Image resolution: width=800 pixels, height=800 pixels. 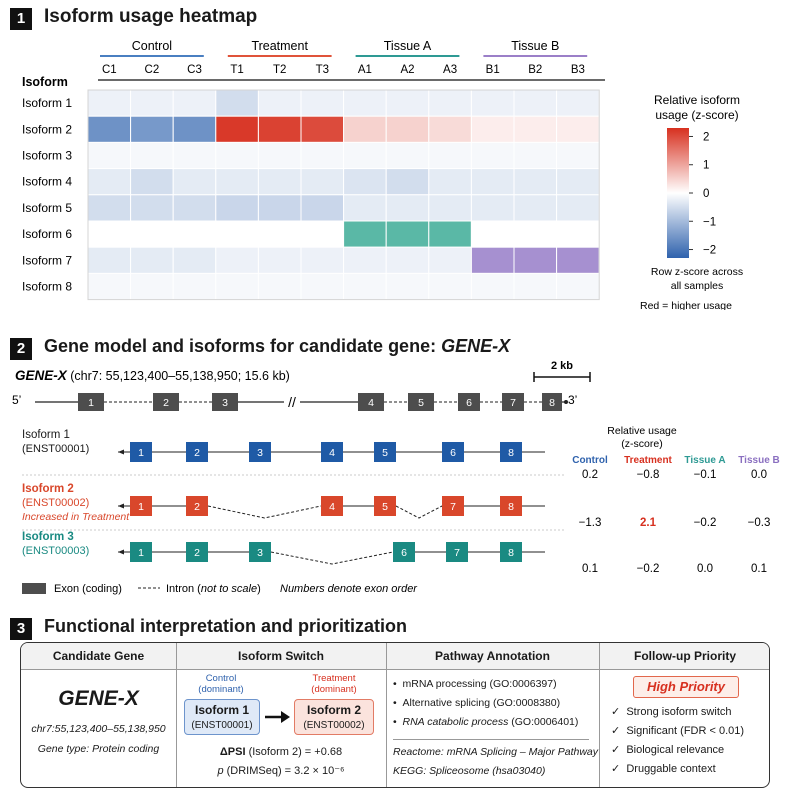 I want to click on check-item-text: Druggable context, so click(x=671, y=769).